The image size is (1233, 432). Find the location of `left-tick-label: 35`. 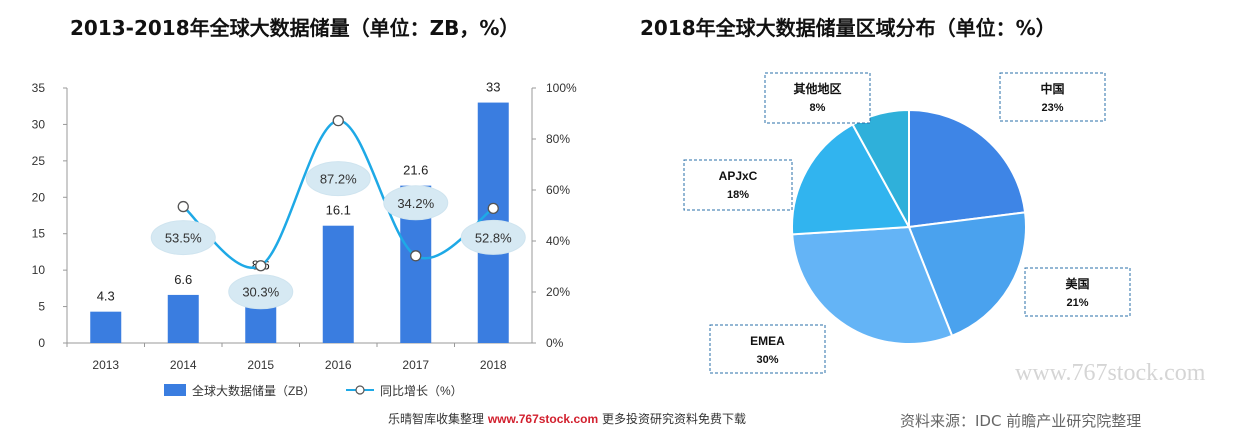

left-tick-label: 35 is located at coordinates (39, 88).